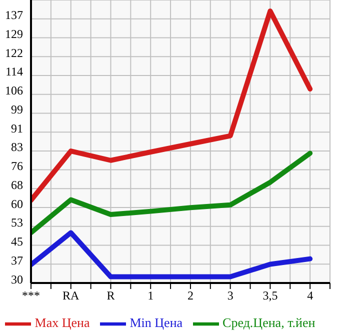 The image size is (345, 335). I want to click on legend-label: Min Цена, so click(156, 322).